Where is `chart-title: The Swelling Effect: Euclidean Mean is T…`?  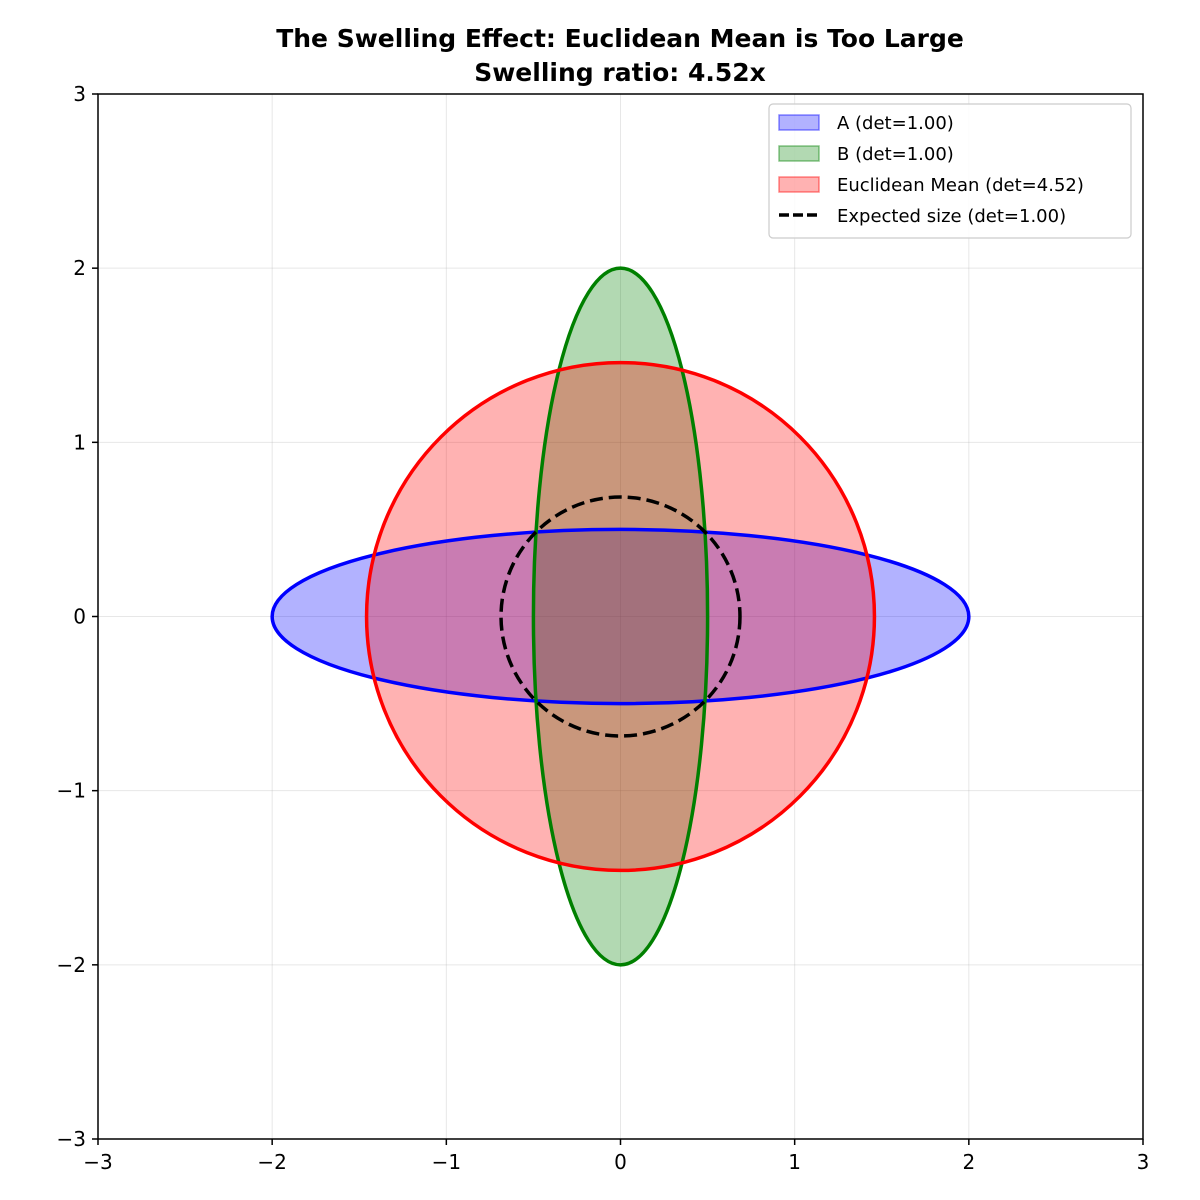
chart-title: The Swelling Effect: Euclidean Mean is T… is located at coordinates (620, 38).